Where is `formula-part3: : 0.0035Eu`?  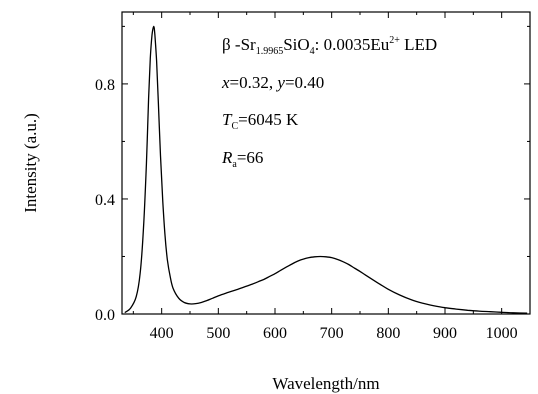
formula-part3: : 0.0035Eu is located at coordinates (352, 44).